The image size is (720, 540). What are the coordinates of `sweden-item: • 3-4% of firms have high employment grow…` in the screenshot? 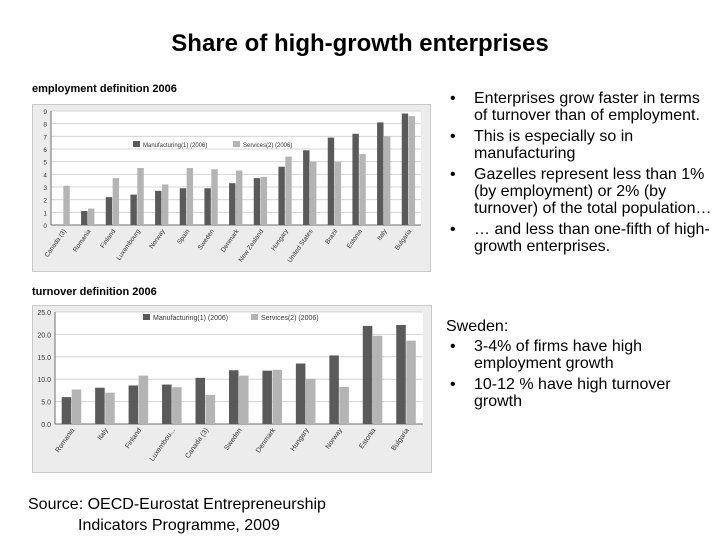 It's located at (581, 355).